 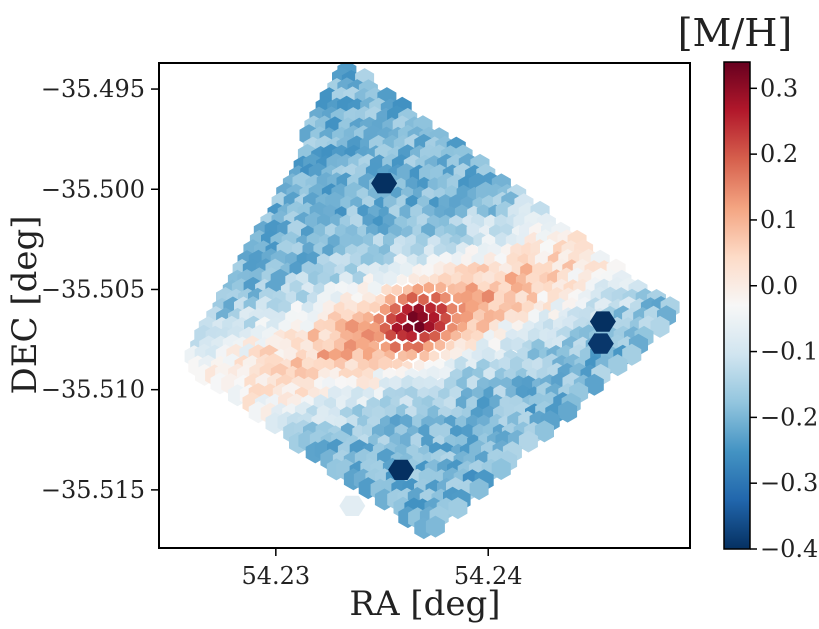 I want to click on y-axis: −35.495 −35.500 −35.505 −35.510 −35.515, so click(x=100, y=289).